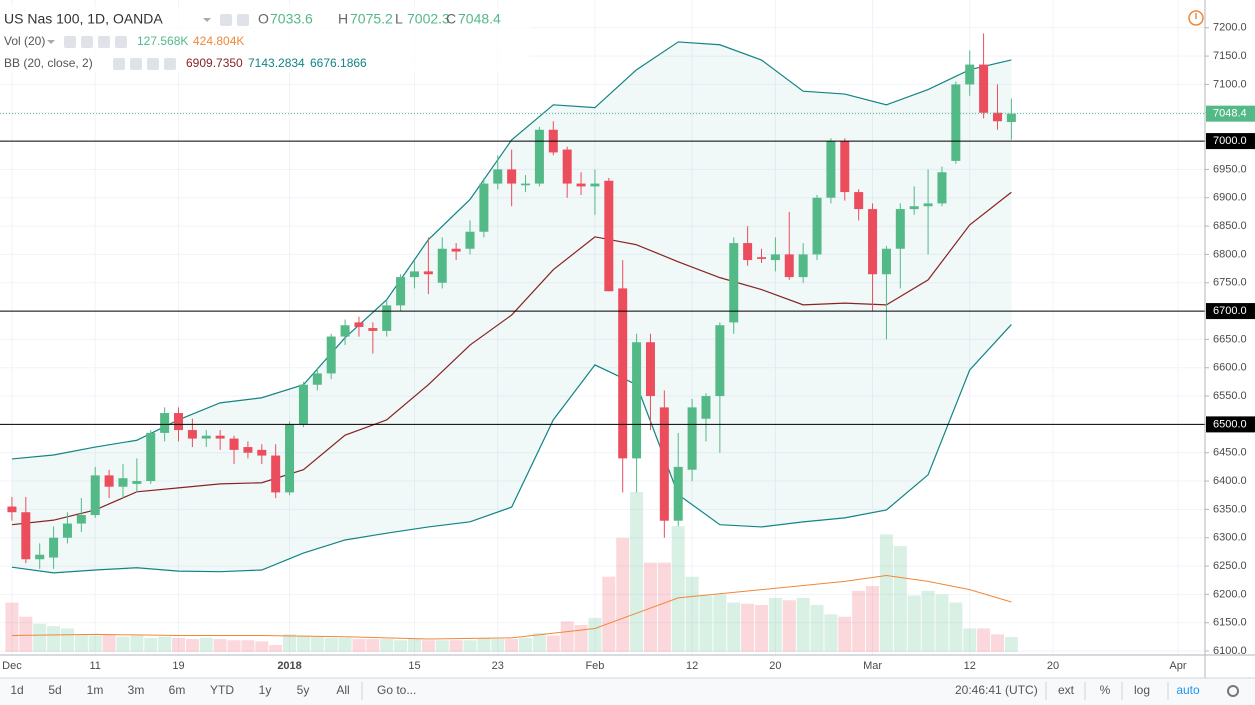 This screenshot has height=705, width=1255. Describe the element at coordinates (1105, 690) in the screenshot. I see `option-button: %` at that location.